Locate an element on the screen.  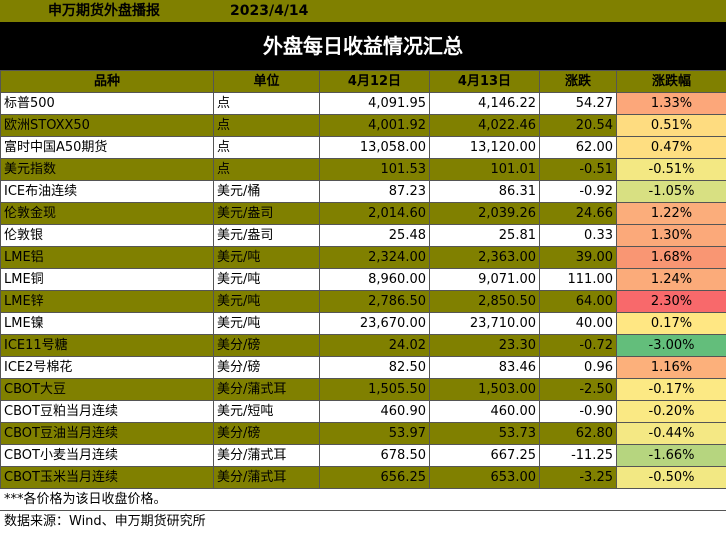
instrument-name: LME镍 is located at coordinates (107, 323).